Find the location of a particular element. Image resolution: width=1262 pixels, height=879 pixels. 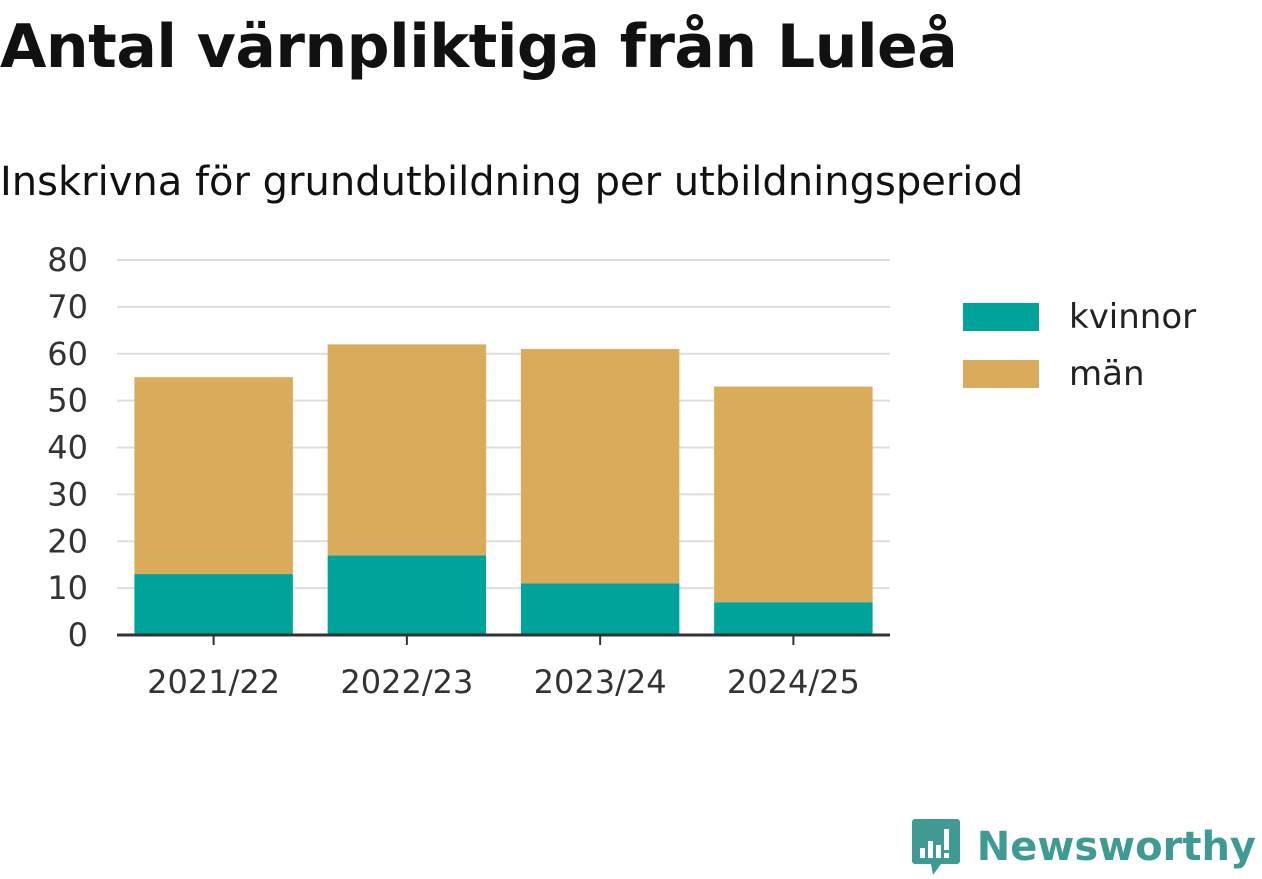

x-tick-label: 2024/25 is located at coordinates (793, 682).